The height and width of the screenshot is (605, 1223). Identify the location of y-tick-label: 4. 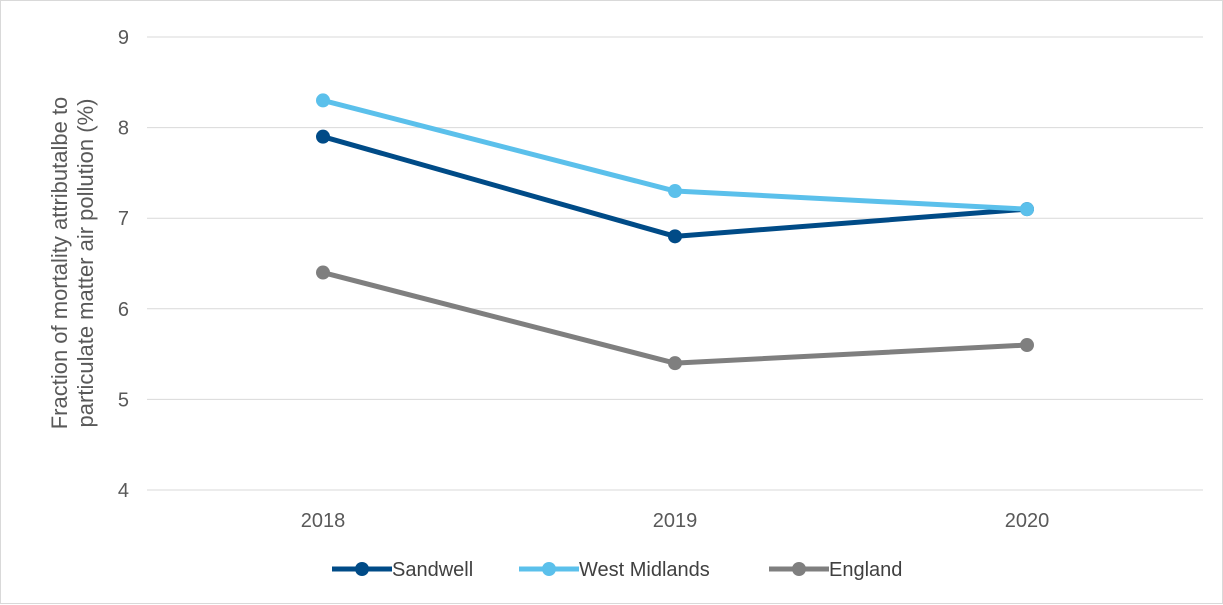
(123, 491).